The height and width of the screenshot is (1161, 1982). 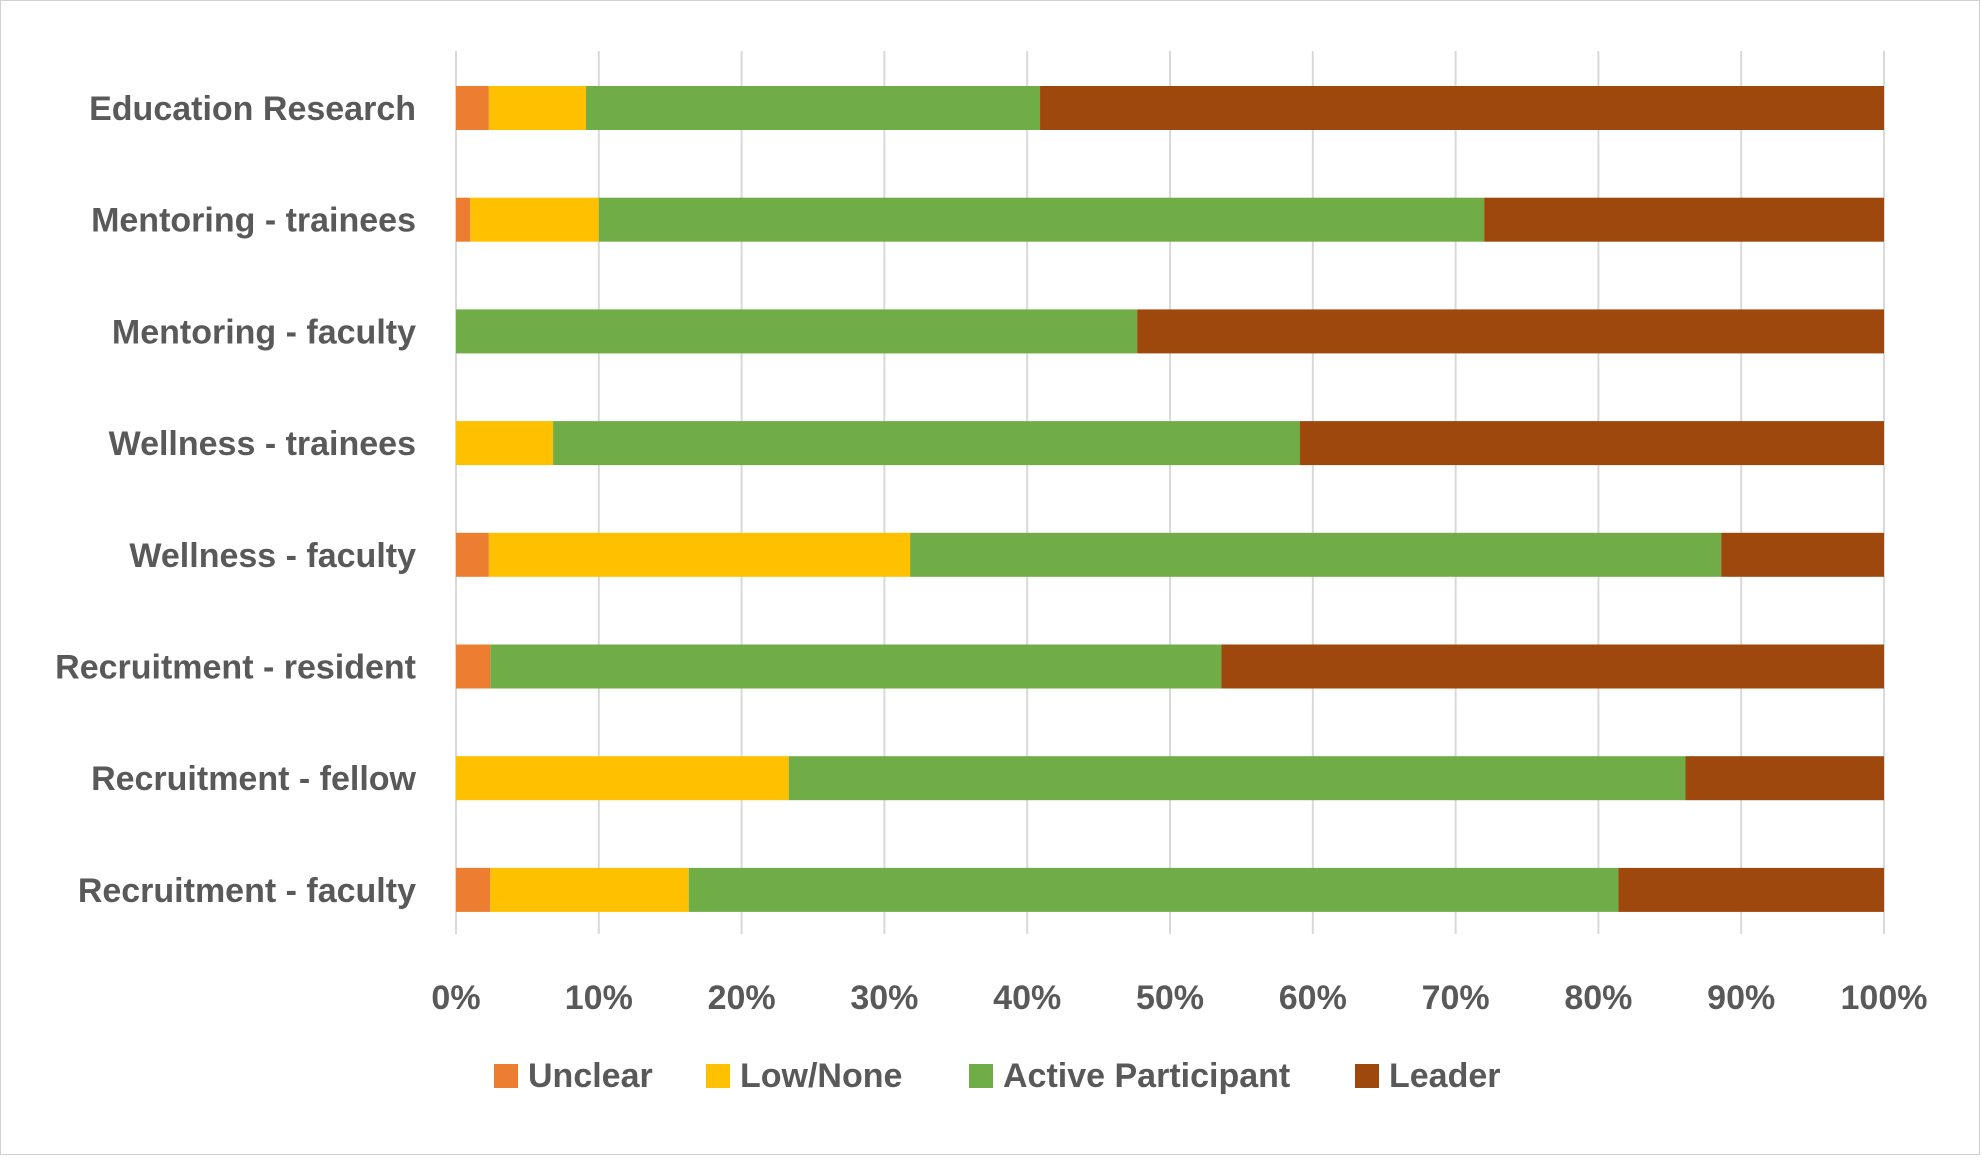 What do you see at coordinates (262, 444) in the screenshot?
I see `y-axis-label: Wellness - trainees` at bounding box center [262, 444].